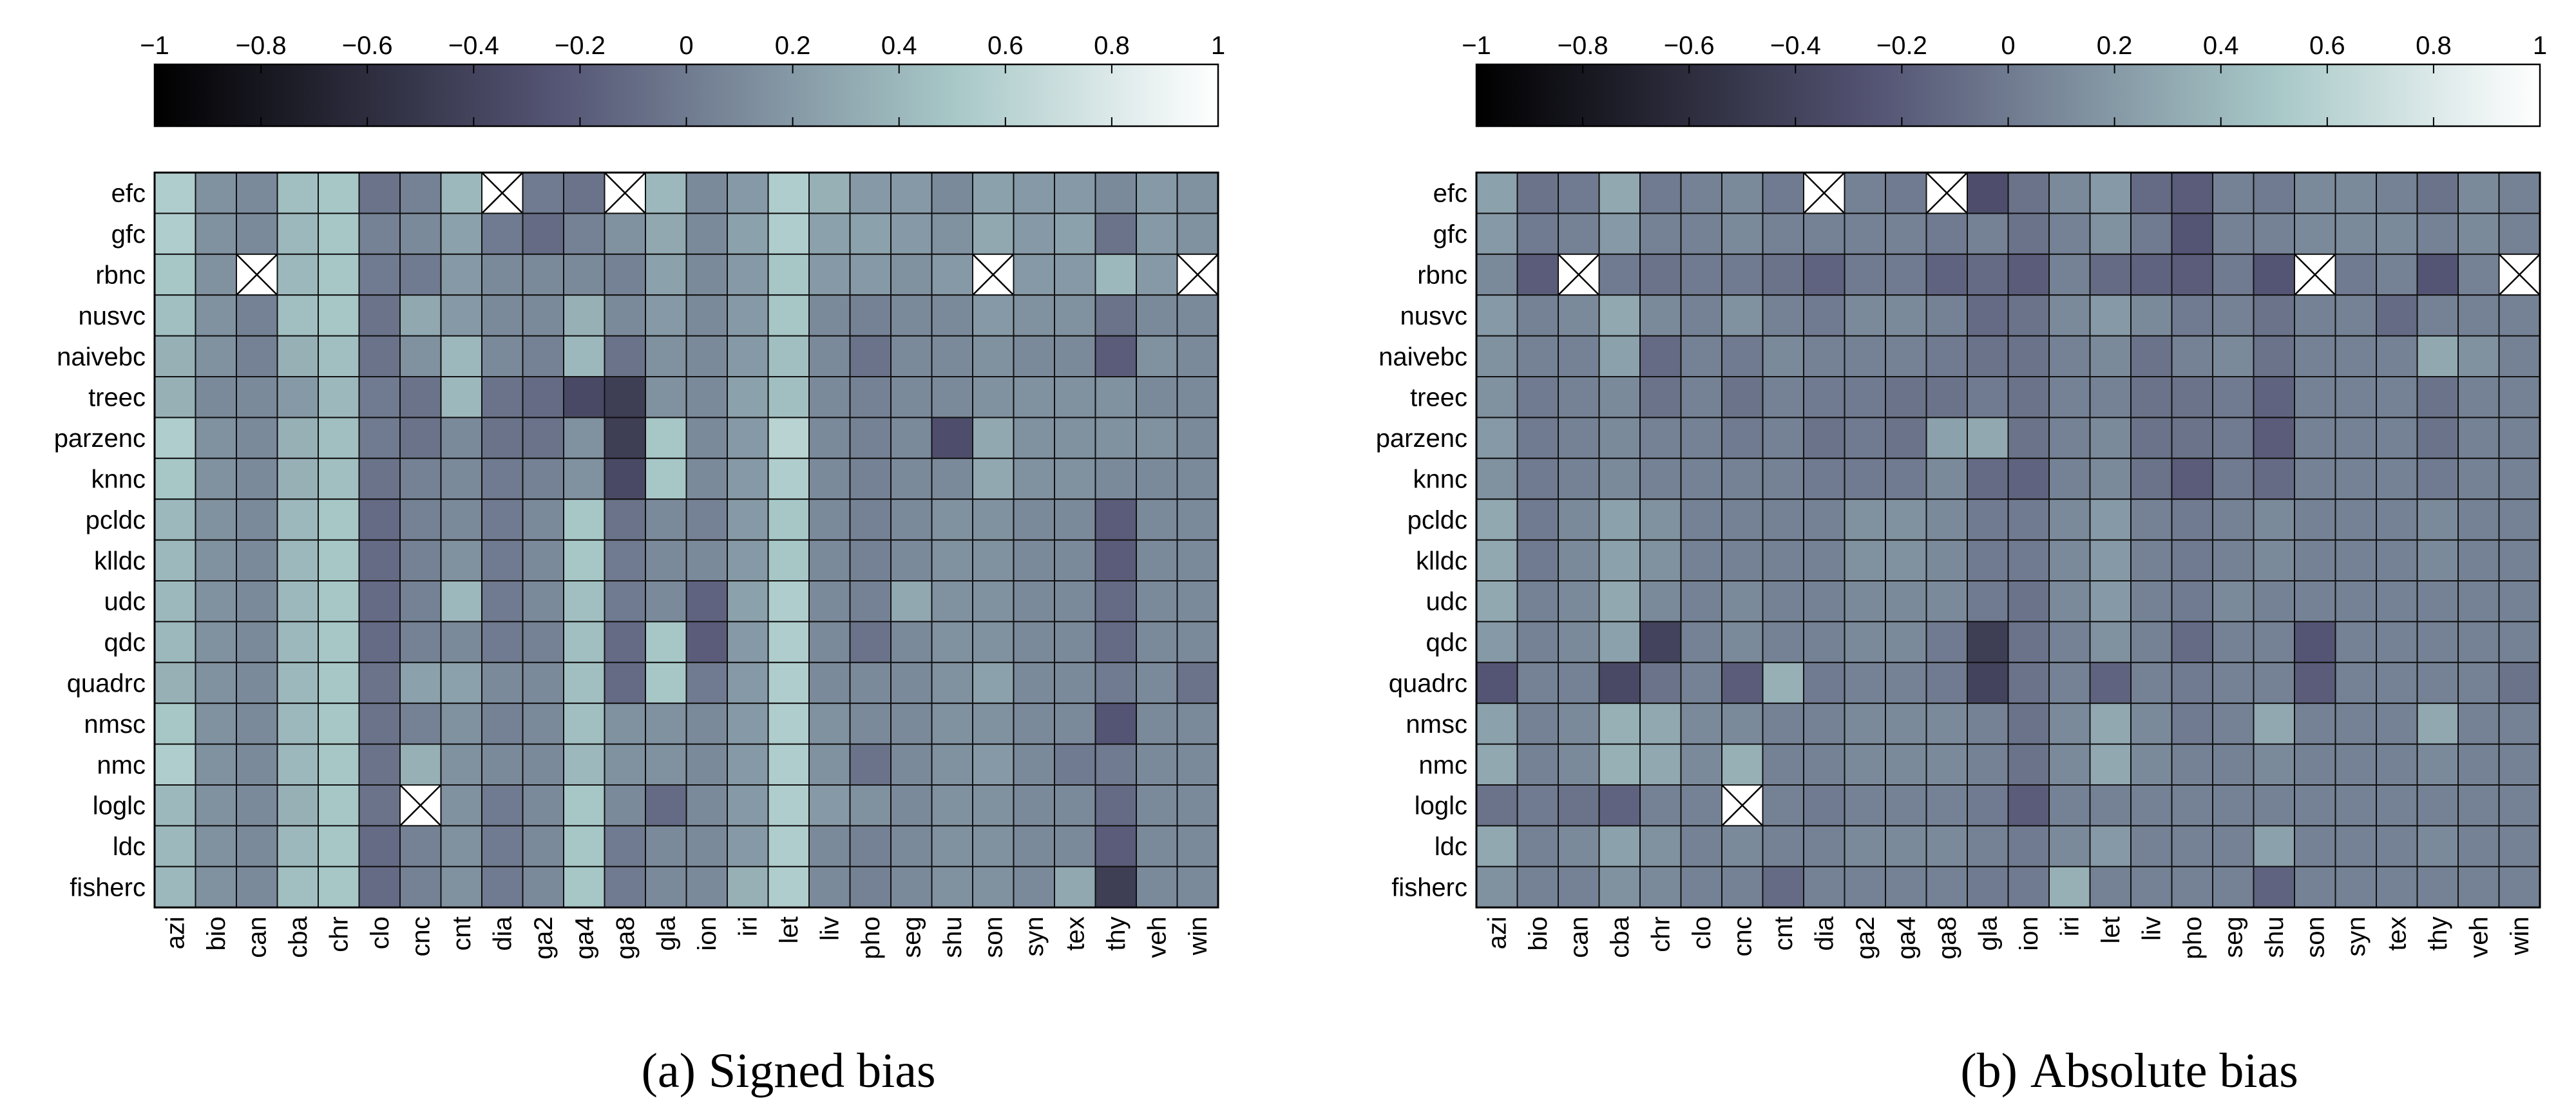  What do you see at coordinates (1620, 937) in the screenshot?
I see `column-label: cba` at bounding box center [1620, 937].